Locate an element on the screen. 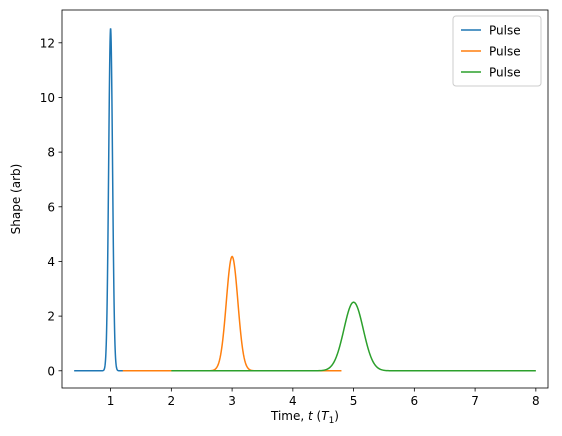 The image size is (562, 436). legend-frame is located at coordinates (497, 51).